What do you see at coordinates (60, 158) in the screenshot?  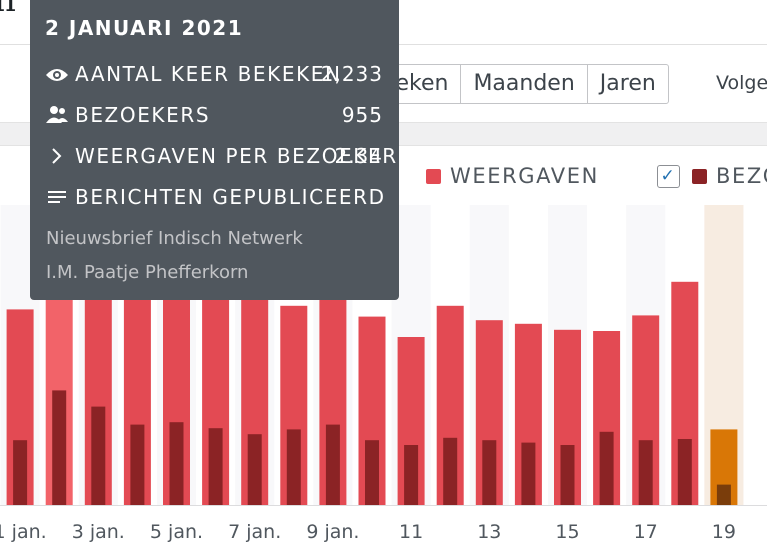 I see `chevron-right-icon` at bounding box center [60, 158].